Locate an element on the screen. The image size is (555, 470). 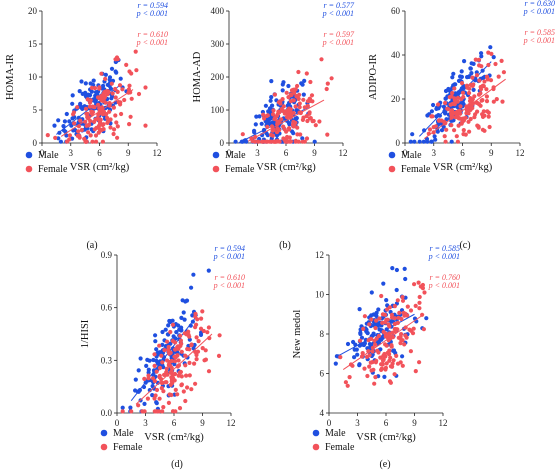
male-r-value: r = 0.577 is located at coordinates (339, 5).